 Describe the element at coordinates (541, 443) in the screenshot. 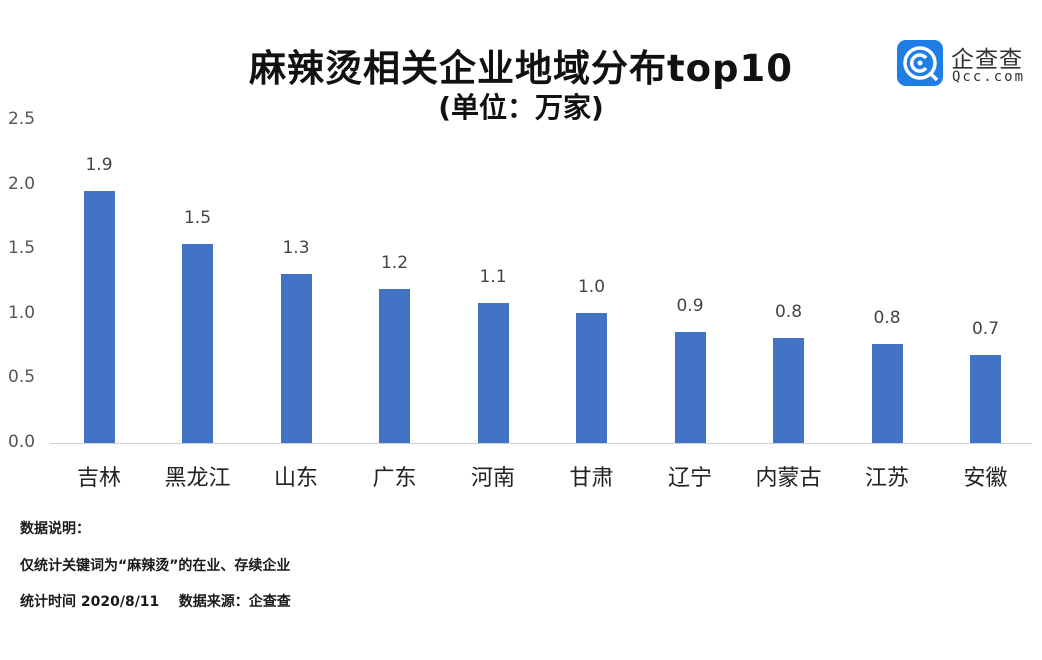

I see `x-axis-line` at that location.